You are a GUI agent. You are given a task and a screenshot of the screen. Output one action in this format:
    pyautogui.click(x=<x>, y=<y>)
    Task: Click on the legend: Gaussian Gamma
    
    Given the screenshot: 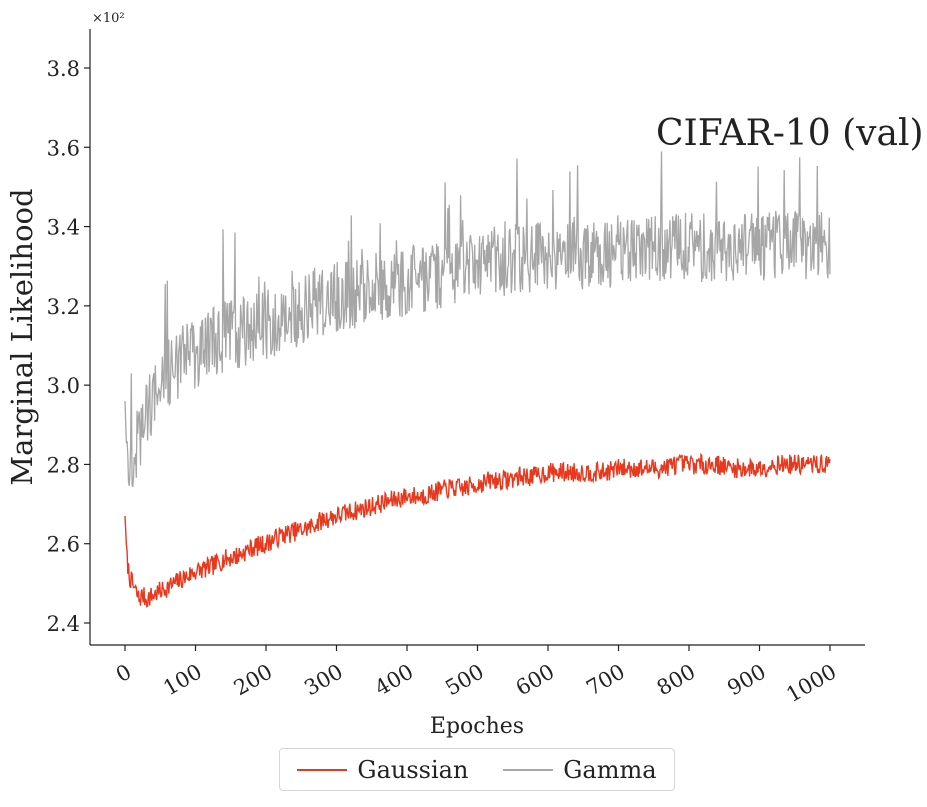 What is the action you would take?
    pyautogui.click(x=477, y=769)
    